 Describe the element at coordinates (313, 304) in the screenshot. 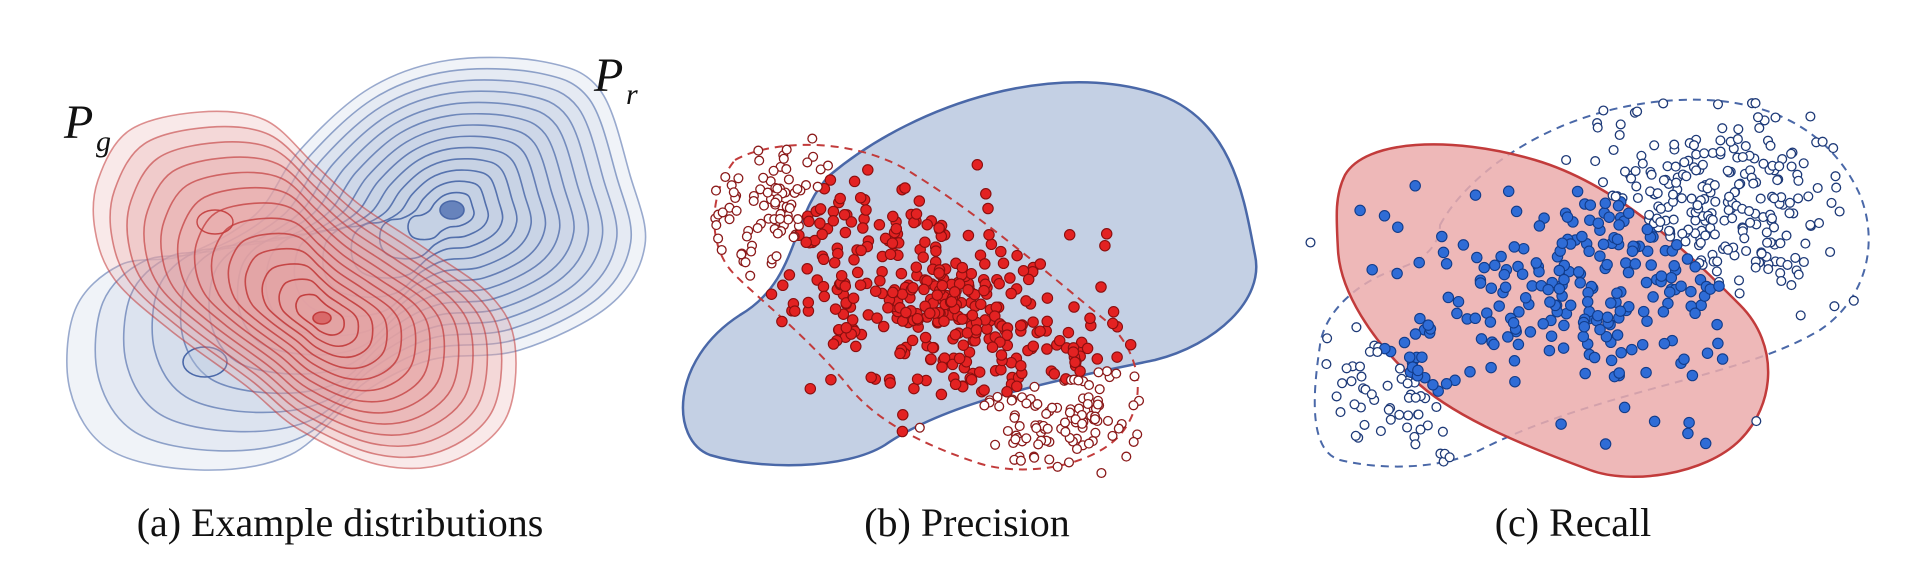

I see `red-contour-level` at that location.